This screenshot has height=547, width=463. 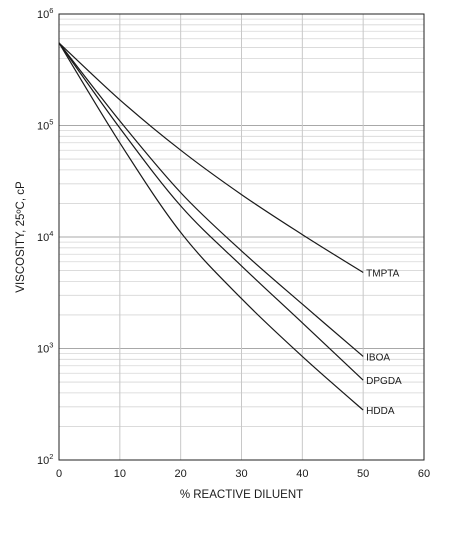 What do you see at coordinates (120, 474) in the screenshot?
I see `x-tick-label: 10` at bounding box center [120, 474].